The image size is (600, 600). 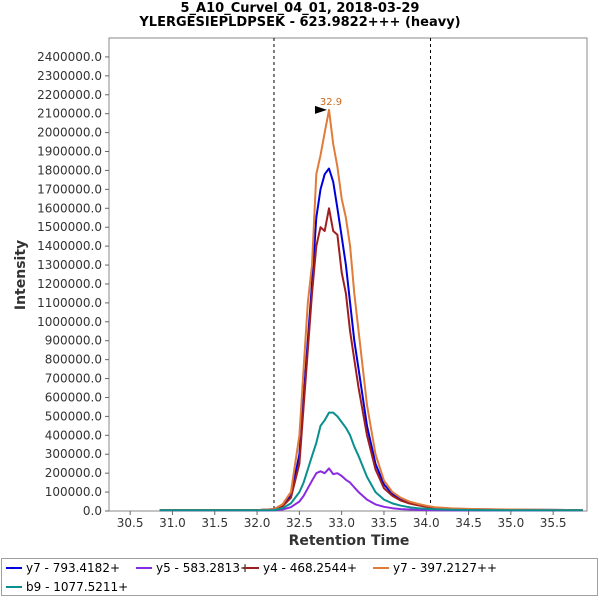 What do you see at coordinates (73, 341) in the screenshot?
I see `y-tick-label: 900000.0` at bounding box center [73, 341].